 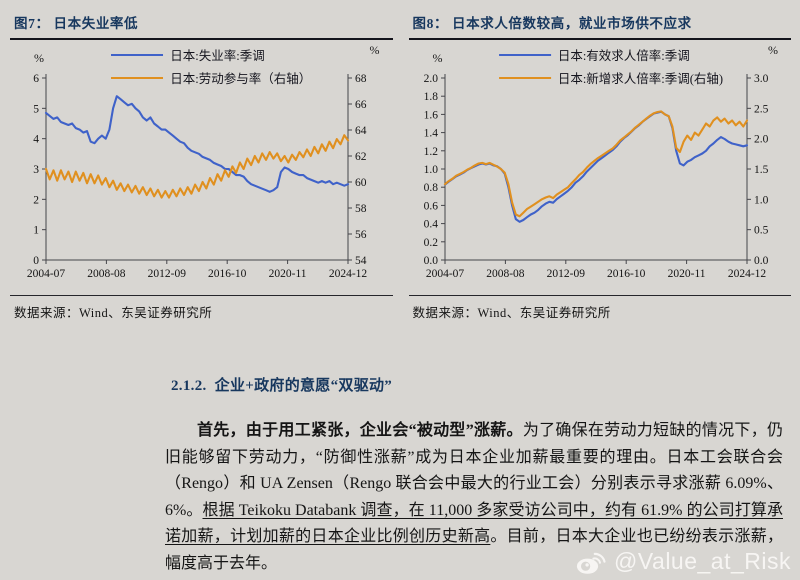 I want to click on svg-text: 3.0, so click(x=761, y=79).